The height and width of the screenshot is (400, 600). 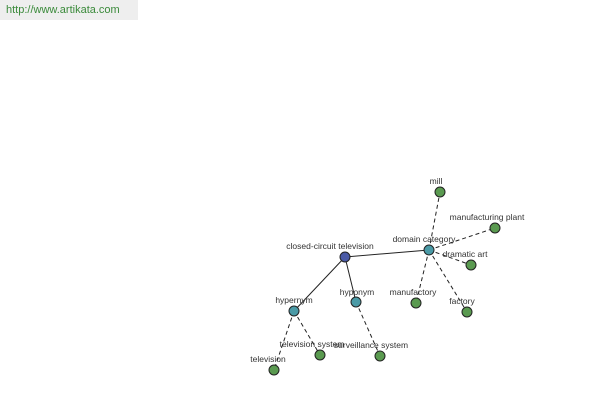 What do you see at coordinates (466, 254) in the screenshot?
I see `node-label: dramatic art` at bounding box center [466, 254].